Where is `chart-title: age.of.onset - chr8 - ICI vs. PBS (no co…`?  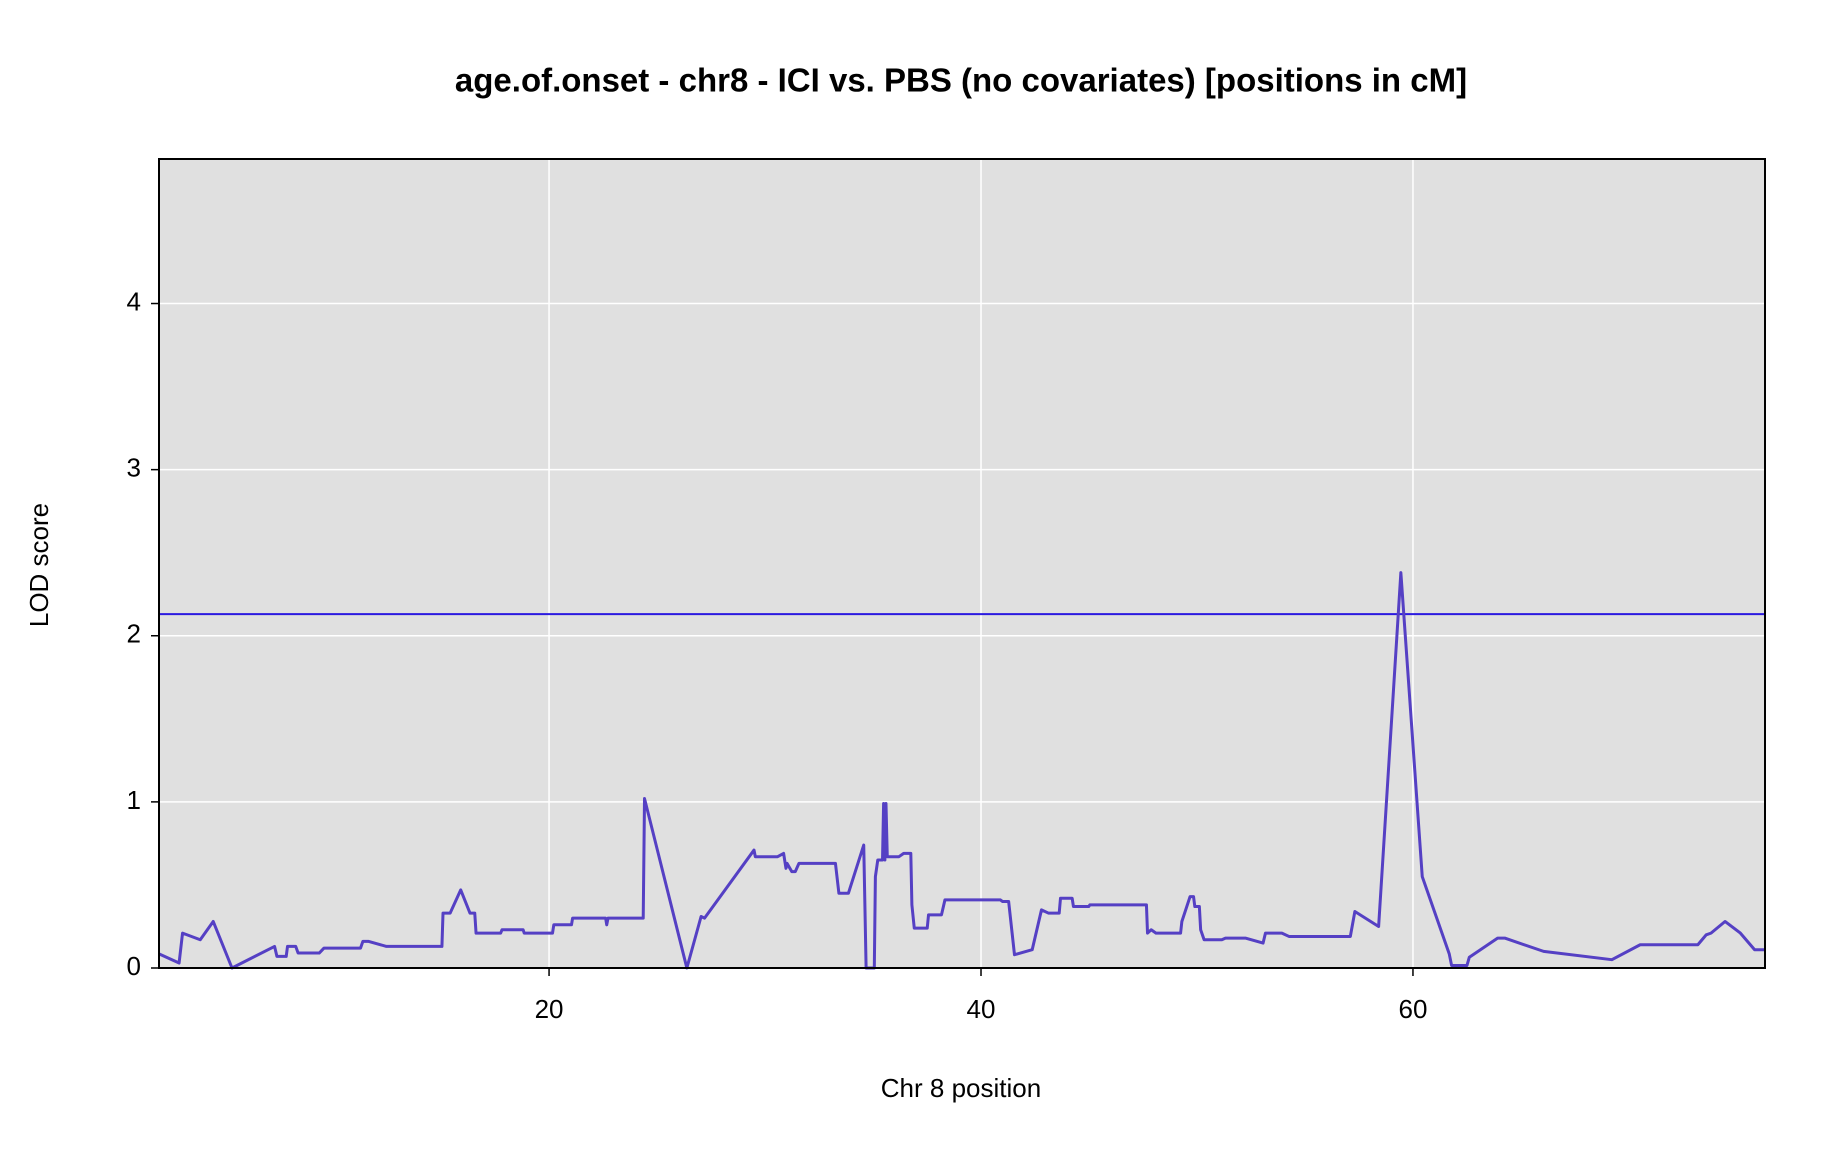 chart-title: age.of.onset - chr8 - ICI vs. PBS (no co… is located at coordinates (961, 80).